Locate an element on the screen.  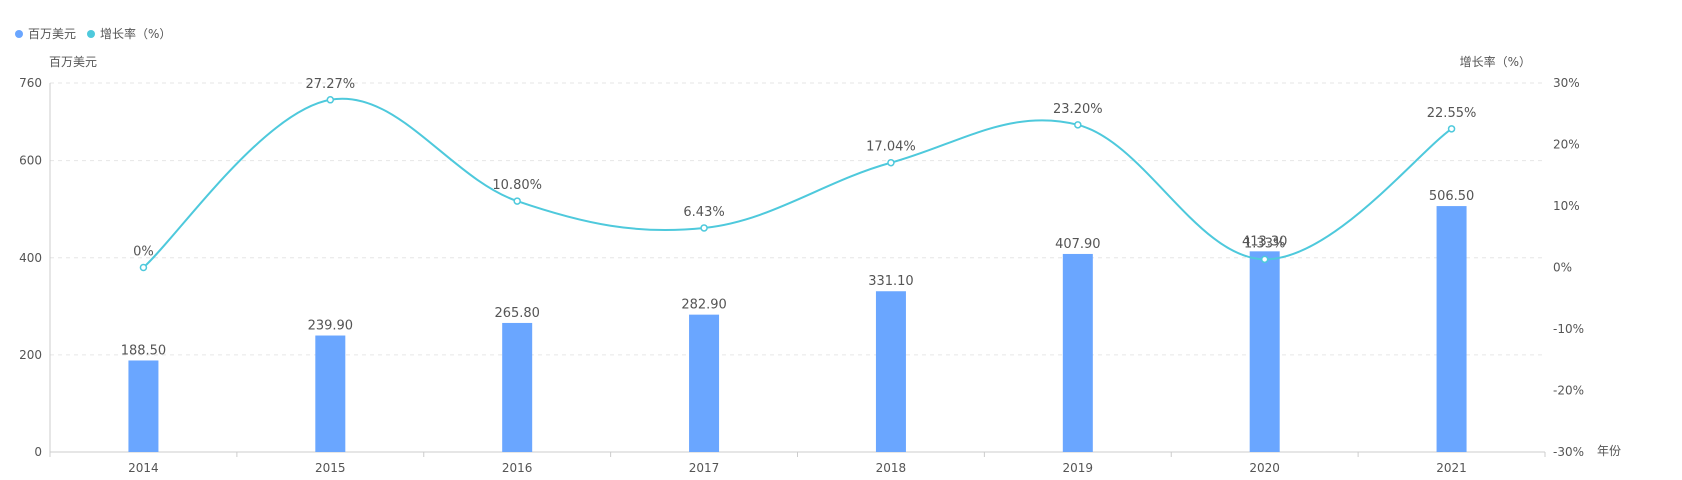
x-tick-label: 2019 is located at coordinates (1078, 468).